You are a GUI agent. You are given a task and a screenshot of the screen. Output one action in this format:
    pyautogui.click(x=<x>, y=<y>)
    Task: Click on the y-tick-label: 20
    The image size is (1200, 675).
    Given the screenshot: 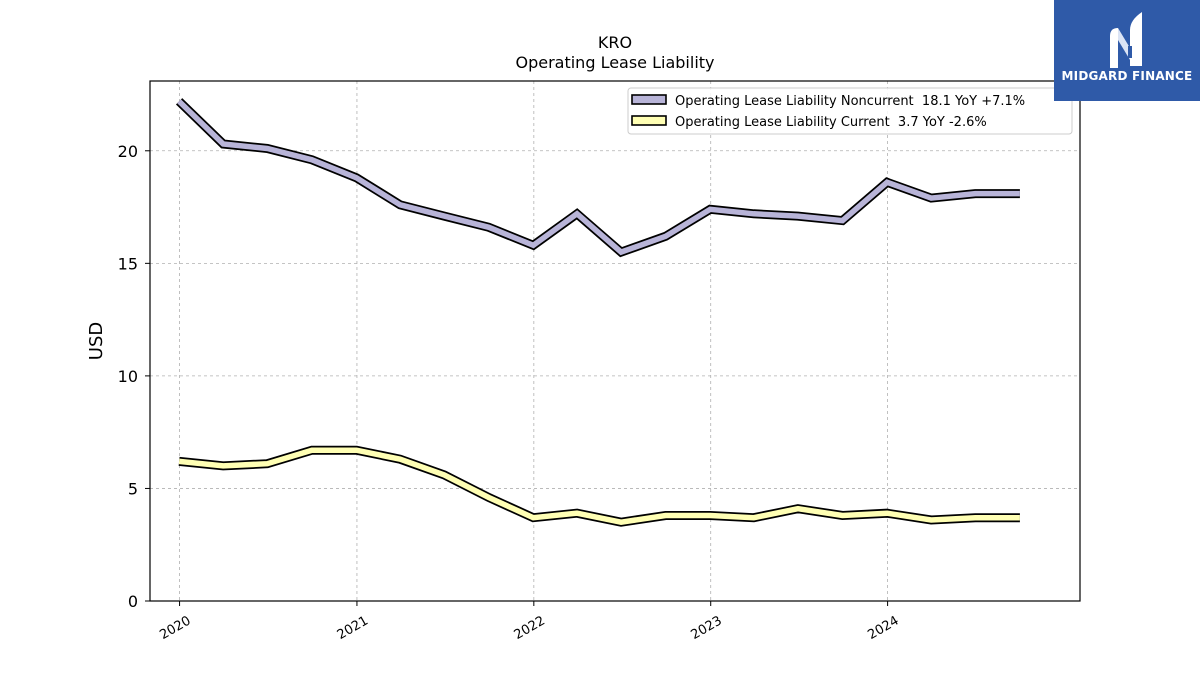 What is the action you would take?
    pyautogui.click(x=128, y=151)
    